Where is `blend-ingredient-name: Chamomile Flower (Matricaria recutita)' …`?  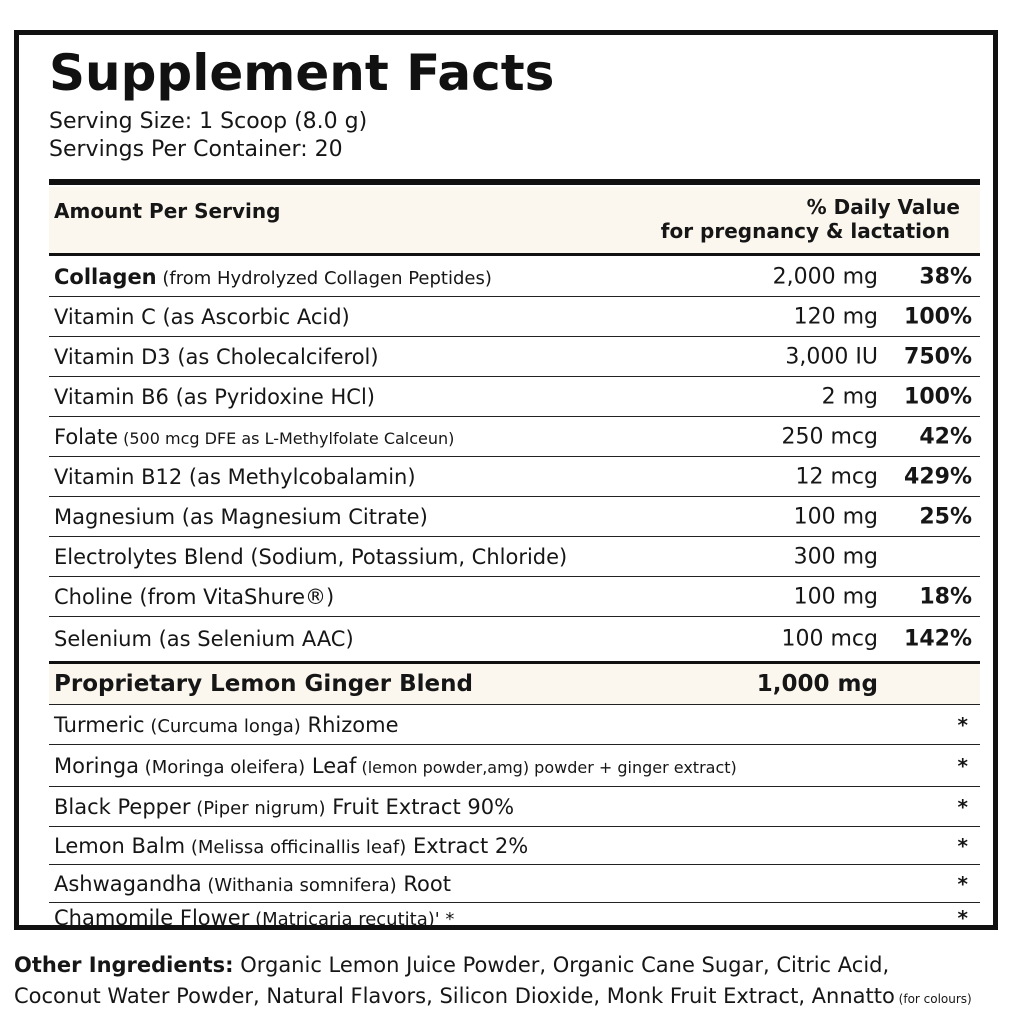 blend-ingredient-name: Chamomile Flower (Matricaria recutita)' … is located at coordinates (254, 918).